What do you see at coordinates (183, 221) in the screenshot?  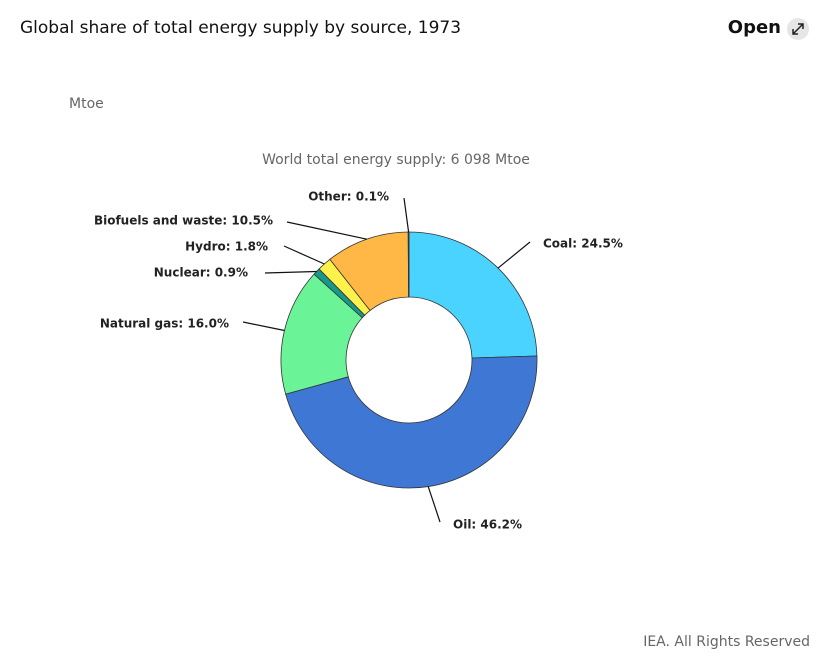 I see `data-label: Biofuels and waste: 10.5%` at bounding box center [183, 221].